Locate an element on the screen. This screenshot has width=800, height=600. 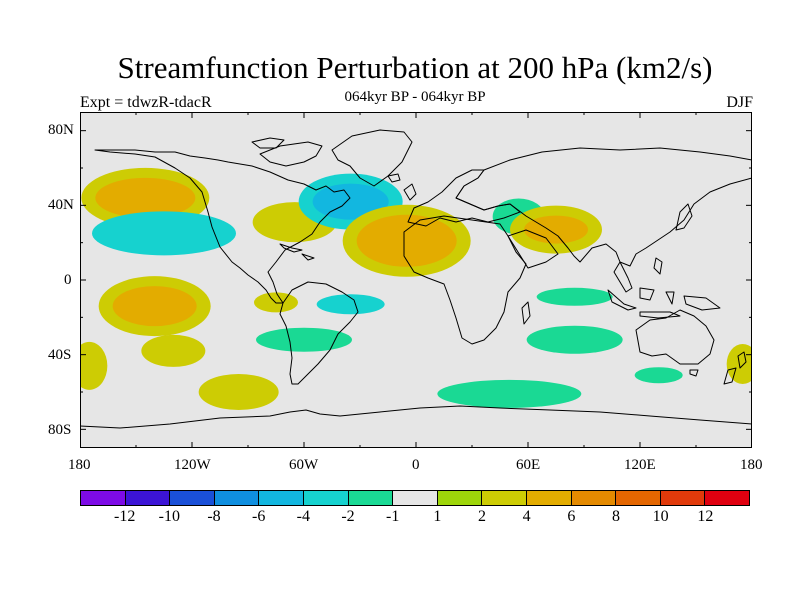
plot-subtitle: 064kyr BP - 064kyr BP is located at coordinates (415, 97).